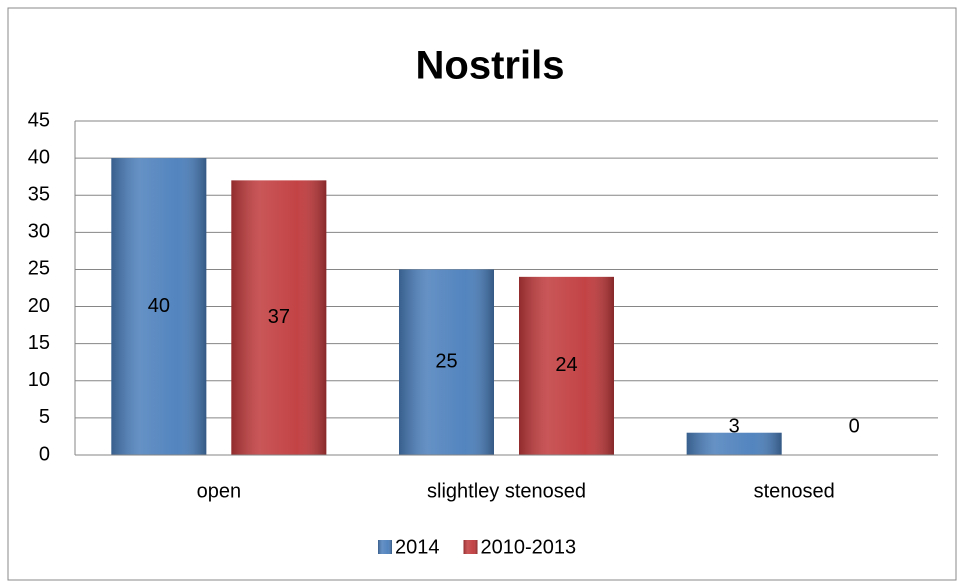 Image resolution: width=957 pixels, height=581 pixels. Describe the element at coordinates (39, 232) in the screenshot. I see `y-tick-label: 30` at that location.